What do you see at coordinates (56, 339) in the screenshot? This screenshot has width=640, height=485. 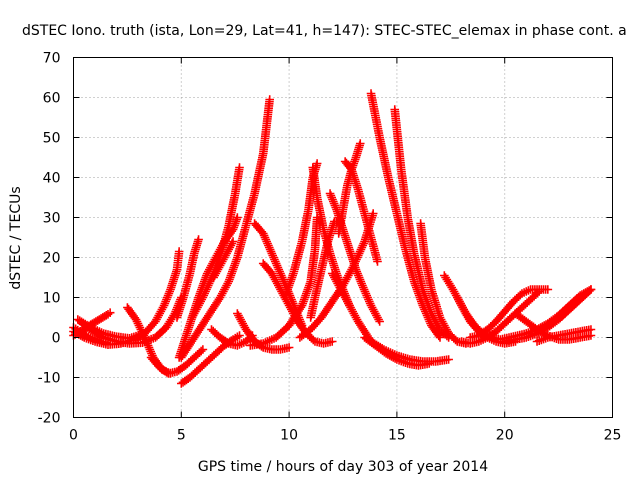 I see `y-tick-label: 0` at bounding box center [56, 339].